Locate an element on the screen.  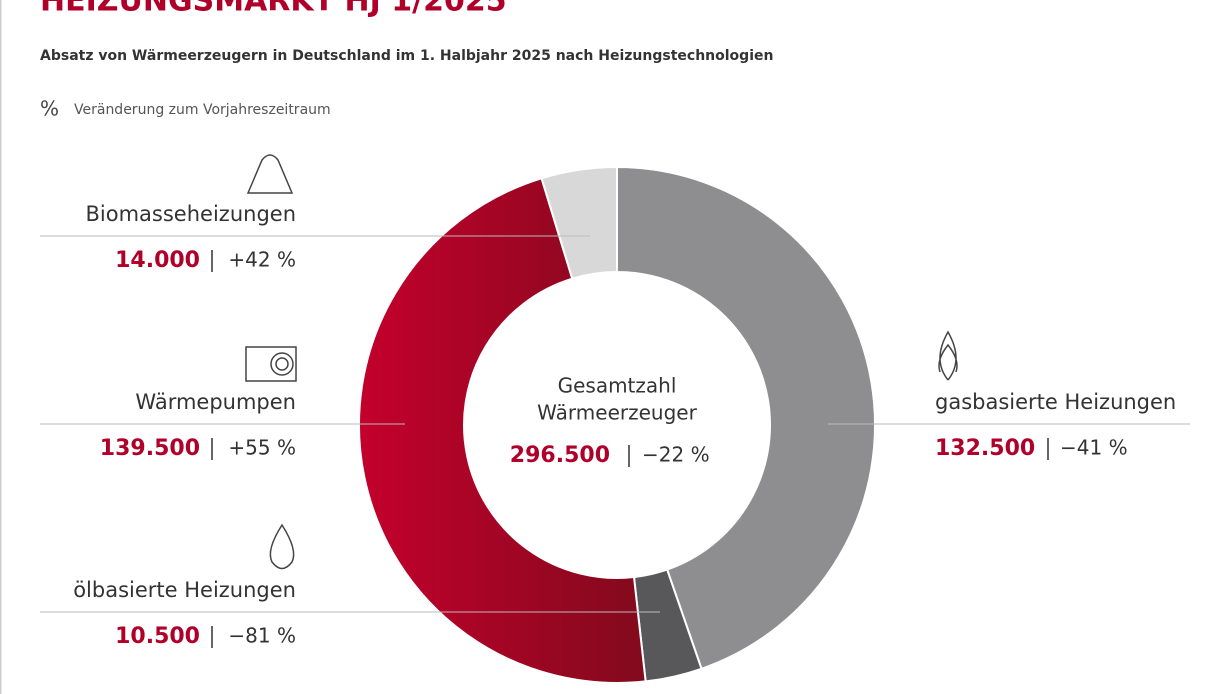
category-label: gasbasierte Heizungen is located at coordinates (1055, 402).